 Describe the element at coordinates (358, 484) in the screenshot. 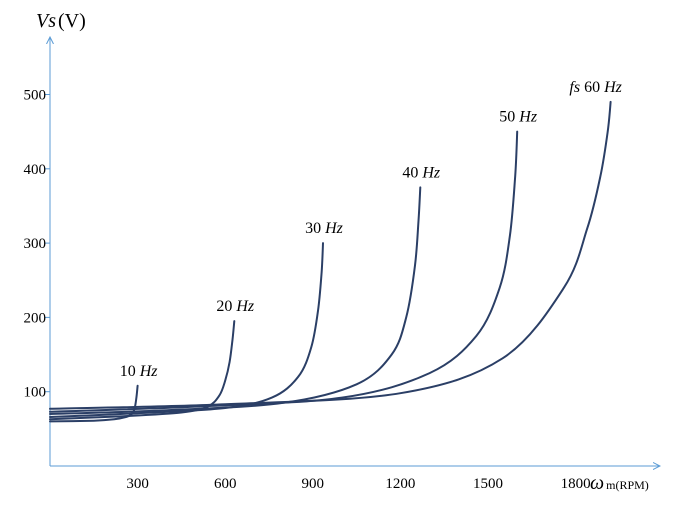

I see `x-tick-labels: 300 600 900 1200 1500 1800` at that location.